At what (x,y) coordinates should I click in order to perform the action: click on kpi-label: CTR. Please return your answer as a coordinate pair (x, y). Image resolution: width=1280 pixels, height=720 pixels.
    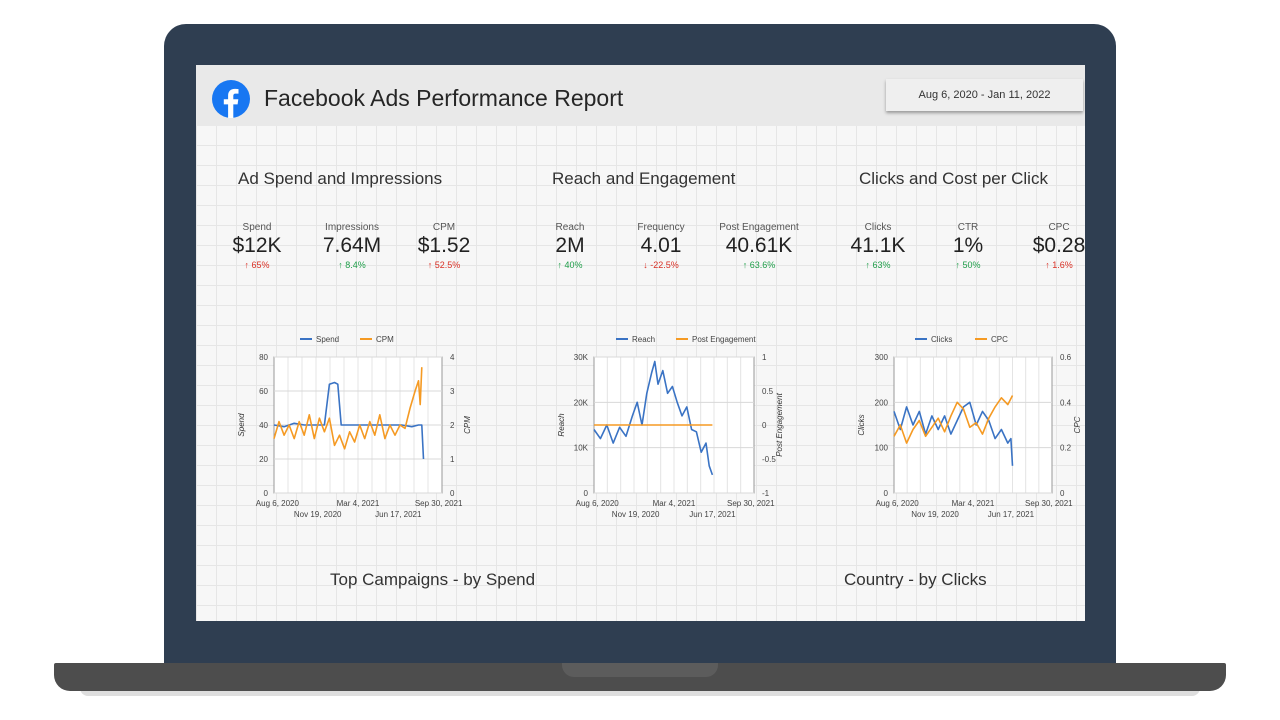
    Looking at the image, I should click on (968, 227).